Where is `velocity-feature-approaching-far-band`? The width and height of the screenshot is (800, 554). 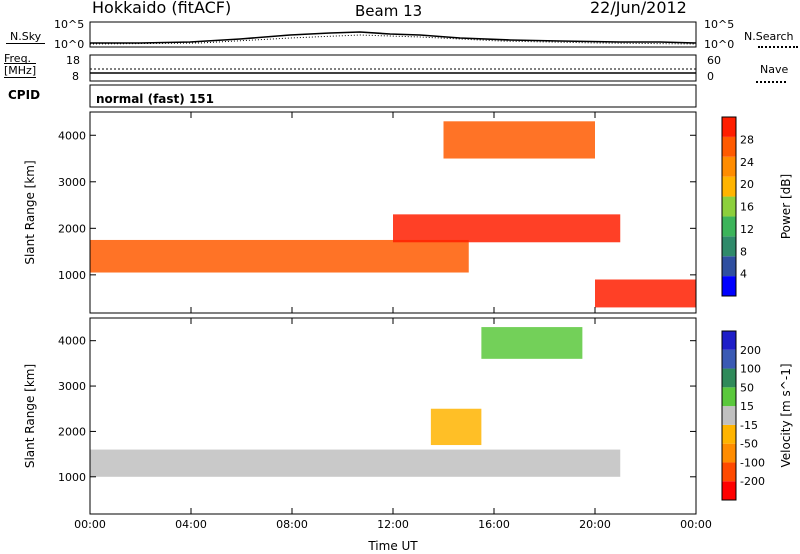 velocity-feature-approaching-far-band is located at coordinates (532, 343).